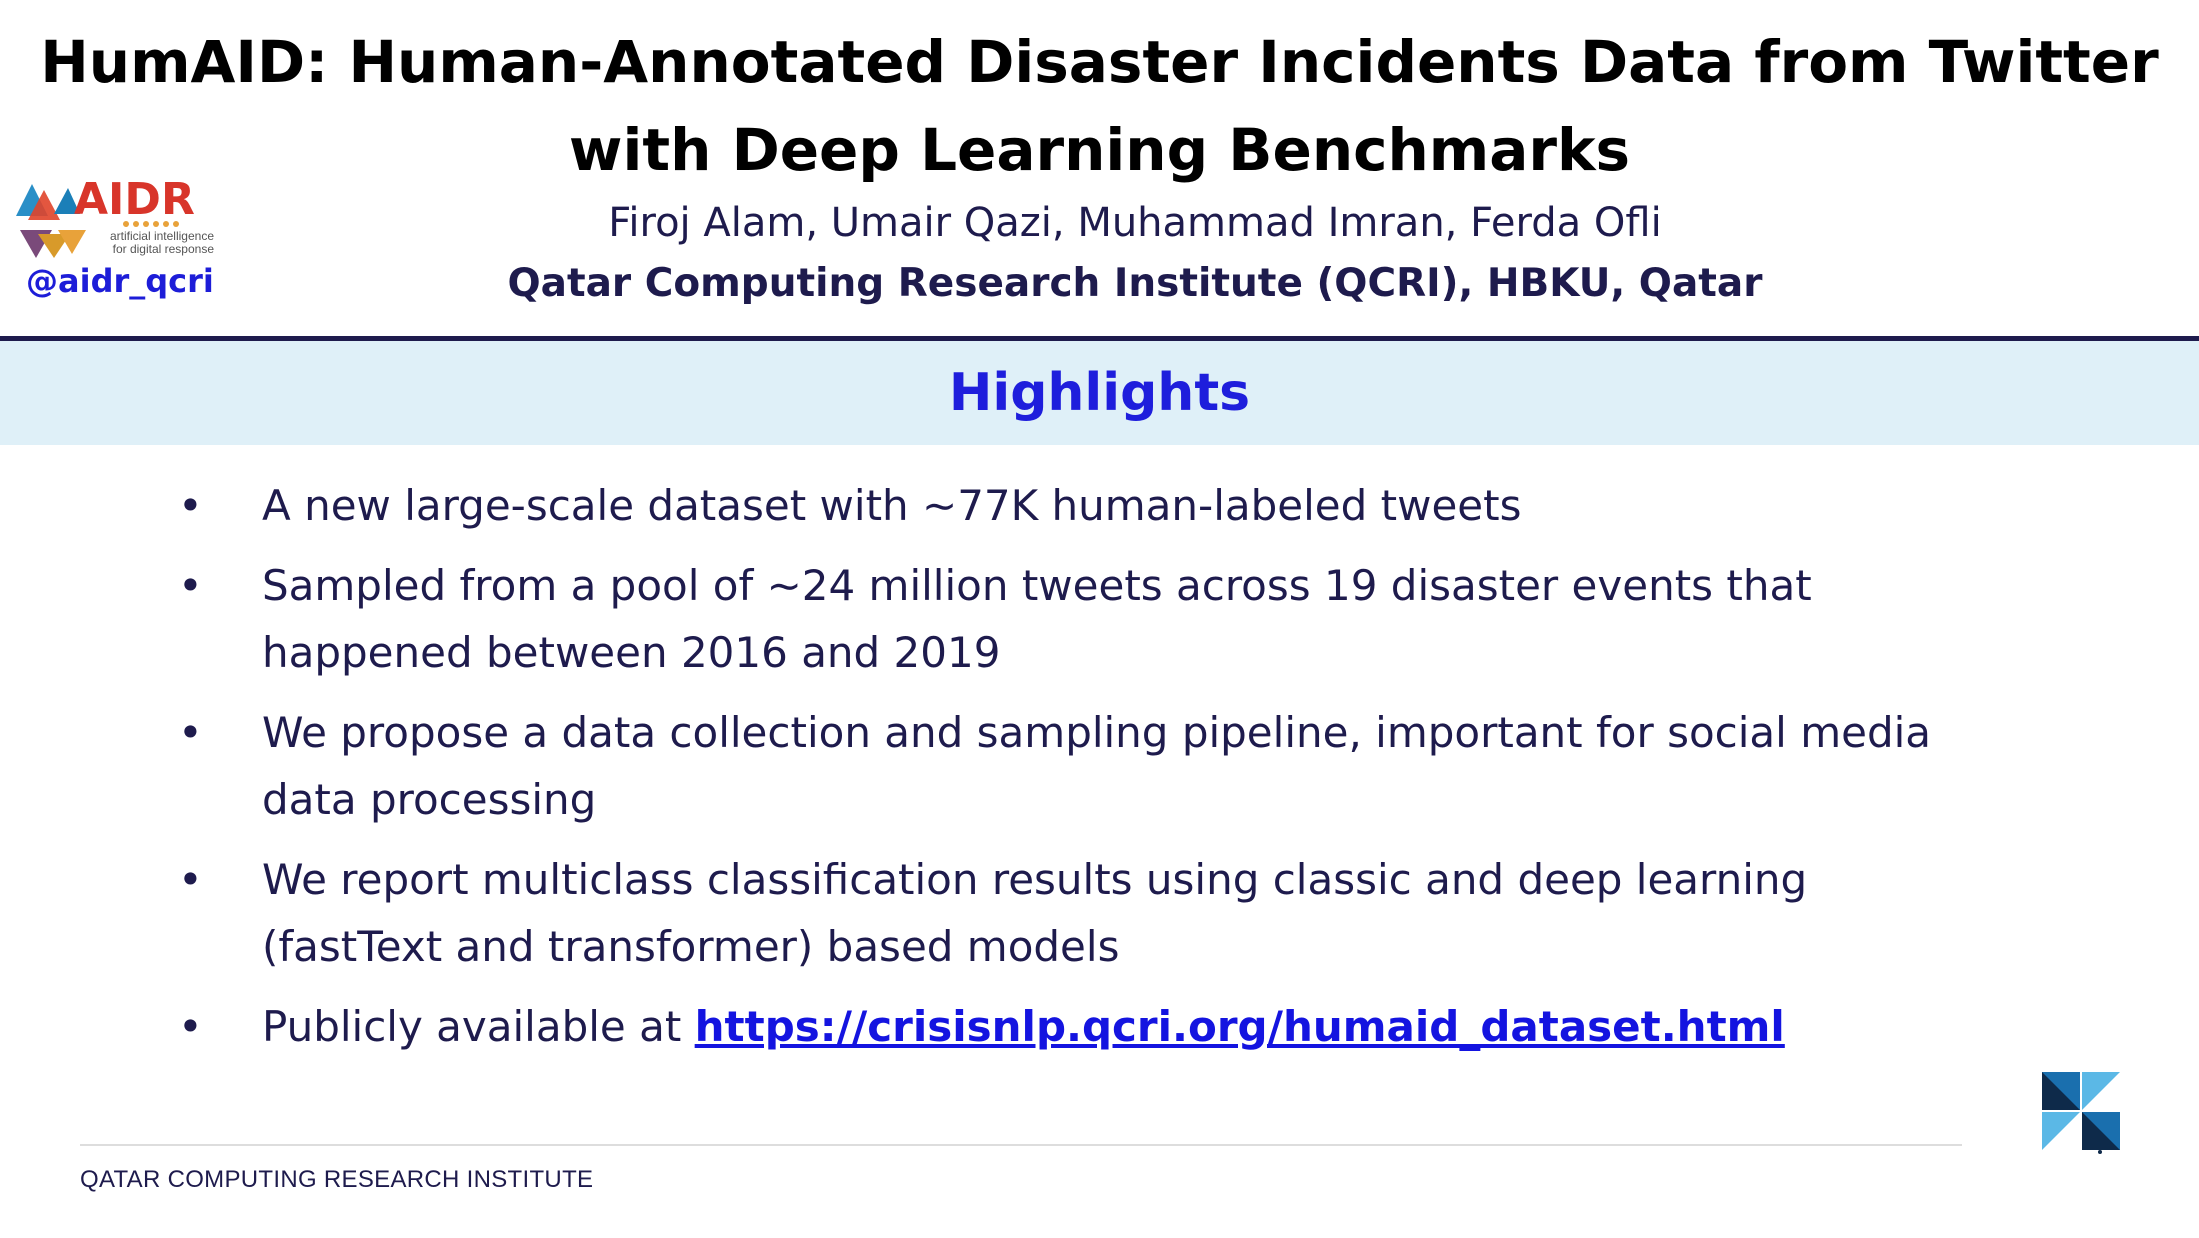 This screenshot has height=1238, width=2199. What do you see at coordinates (2081, 1113) in the screenshot?
I see `qcri-logo-icon` at bounding box center [2081, 1113].